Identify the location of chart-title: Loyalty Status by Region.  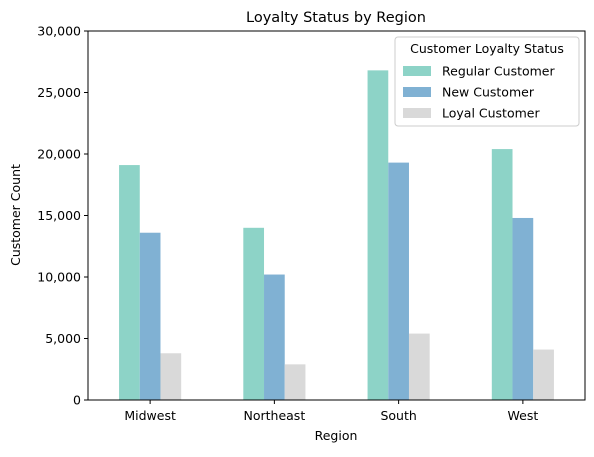
(336, 18).